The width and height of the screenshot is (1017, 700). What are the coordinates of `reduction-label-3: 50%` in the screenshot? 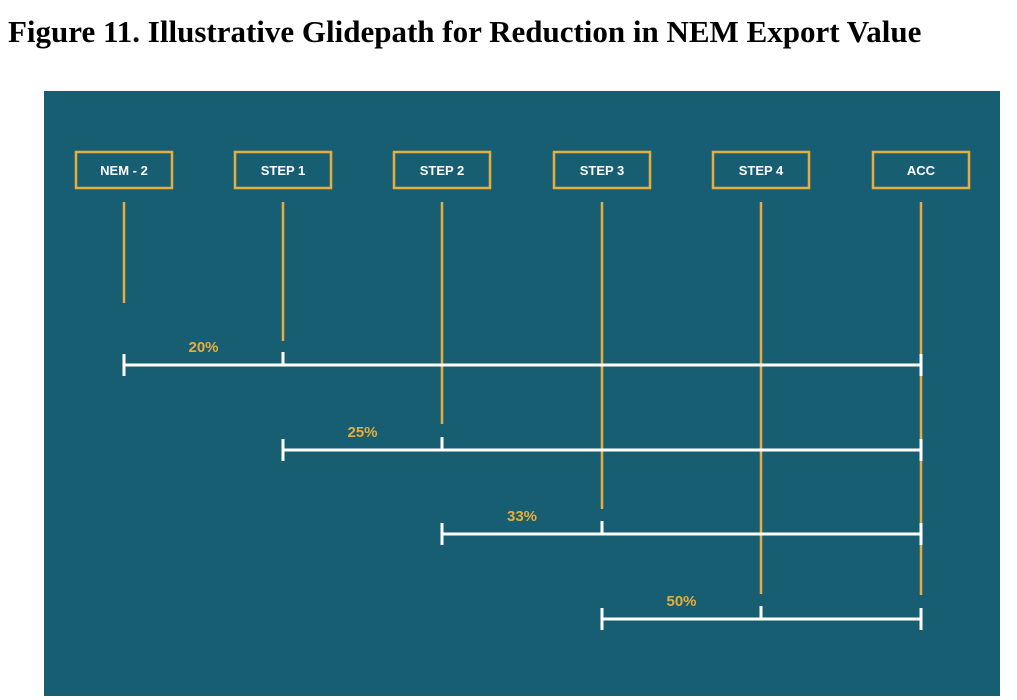 It's located at (681, 601).